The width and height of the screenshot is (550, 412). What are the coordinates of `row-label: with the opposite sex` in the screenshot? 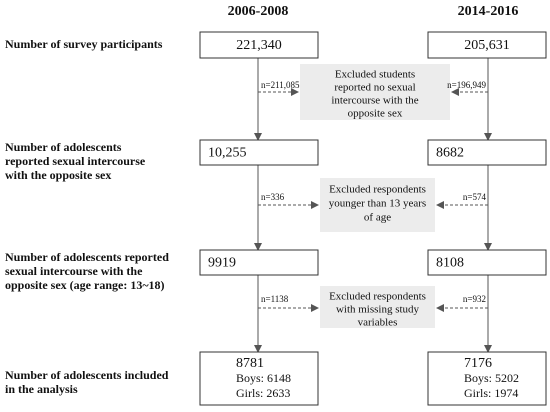 It's located at (58, 175).